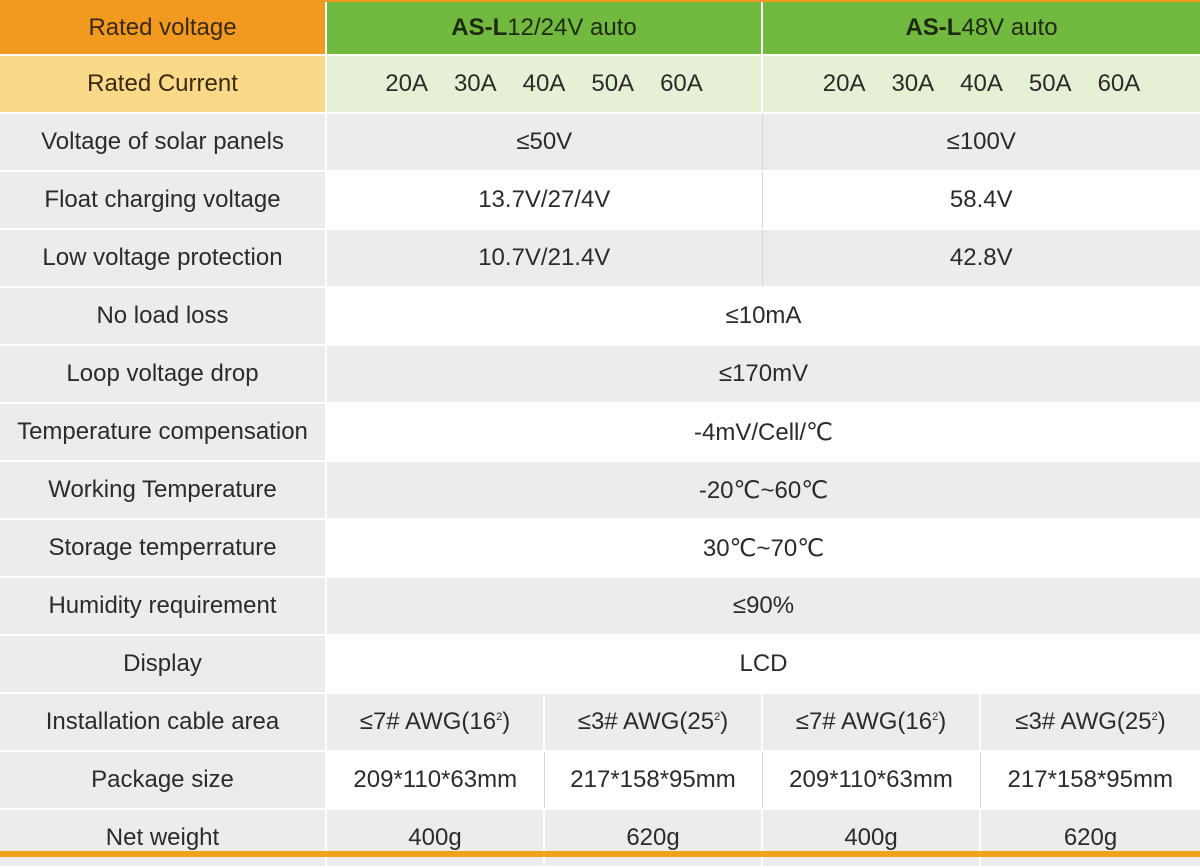 This screenshot has height=868, width=1200. Describe the element at coordinates (717, 717) in the screenshot. I see `cable-c2-sup: 2` at that location.